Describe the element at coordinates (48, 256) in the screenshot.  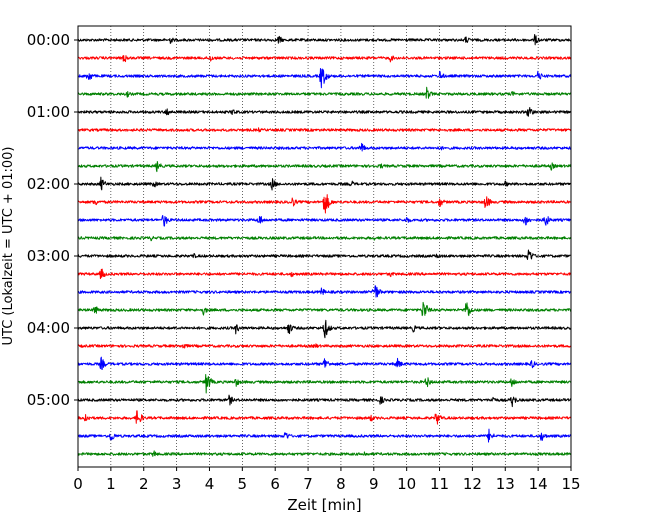
I see `y-tick-label: 03:00` at that location.